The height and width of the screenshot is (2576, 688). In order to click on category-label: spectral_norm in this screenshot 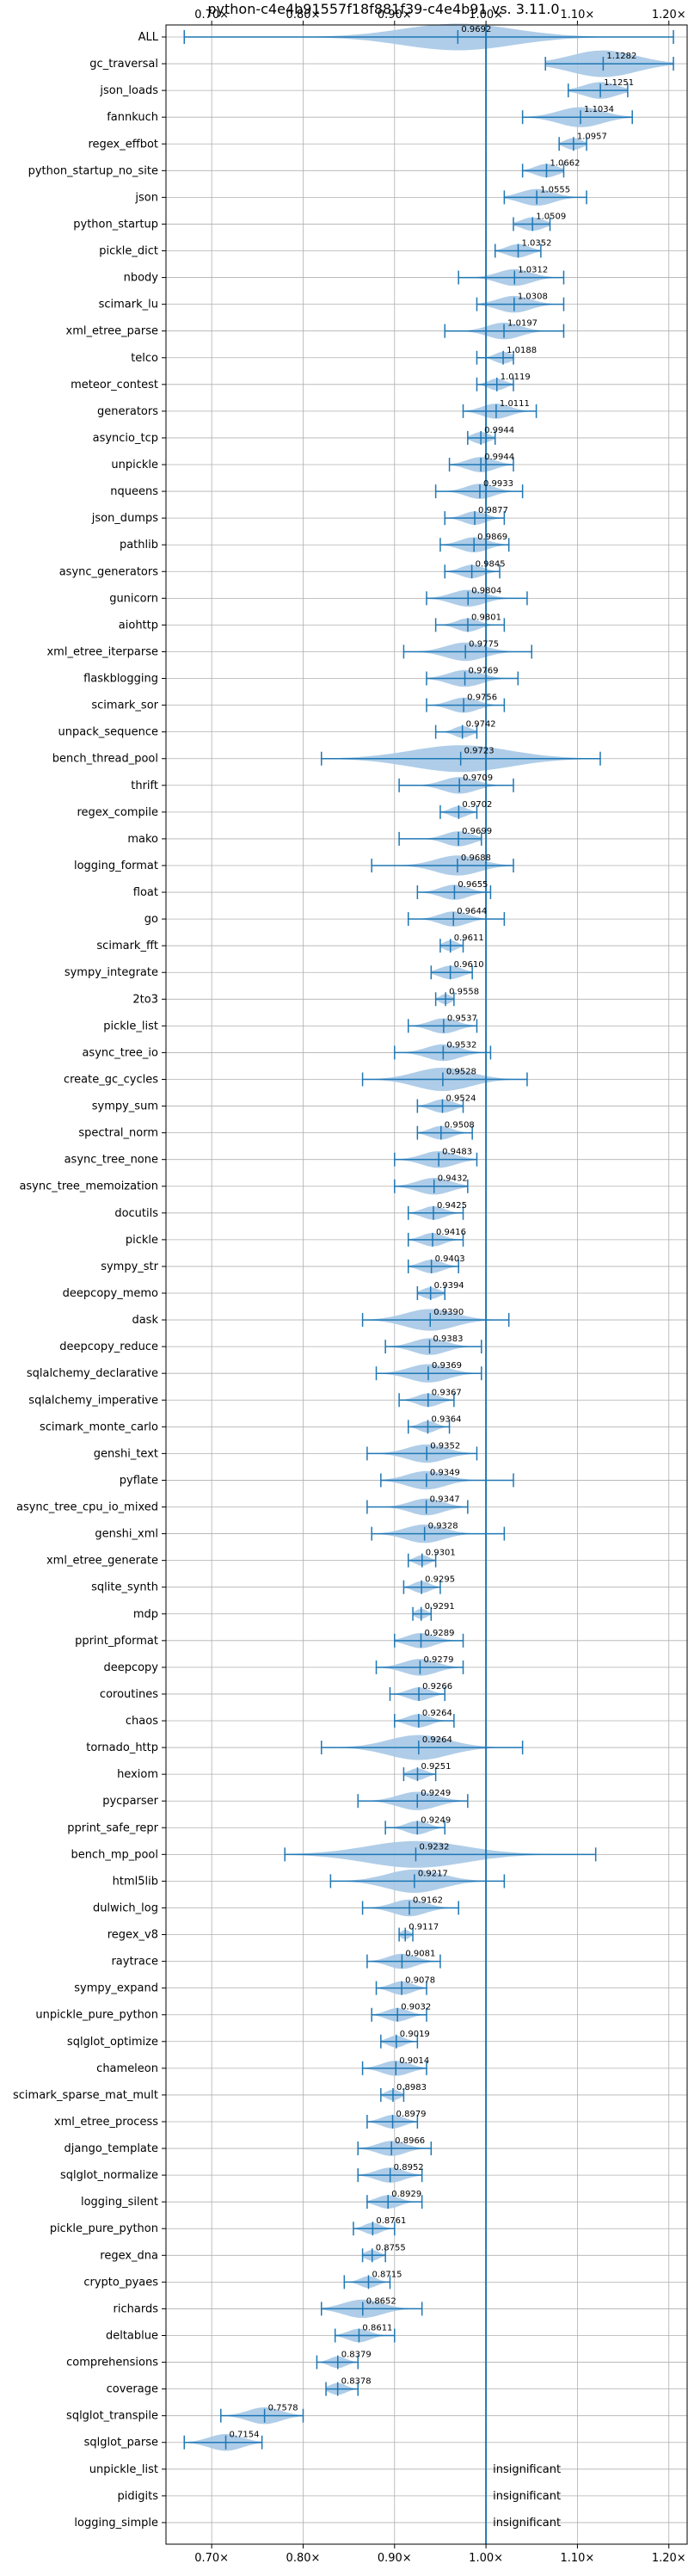, I will do `click(118, 1133)`.